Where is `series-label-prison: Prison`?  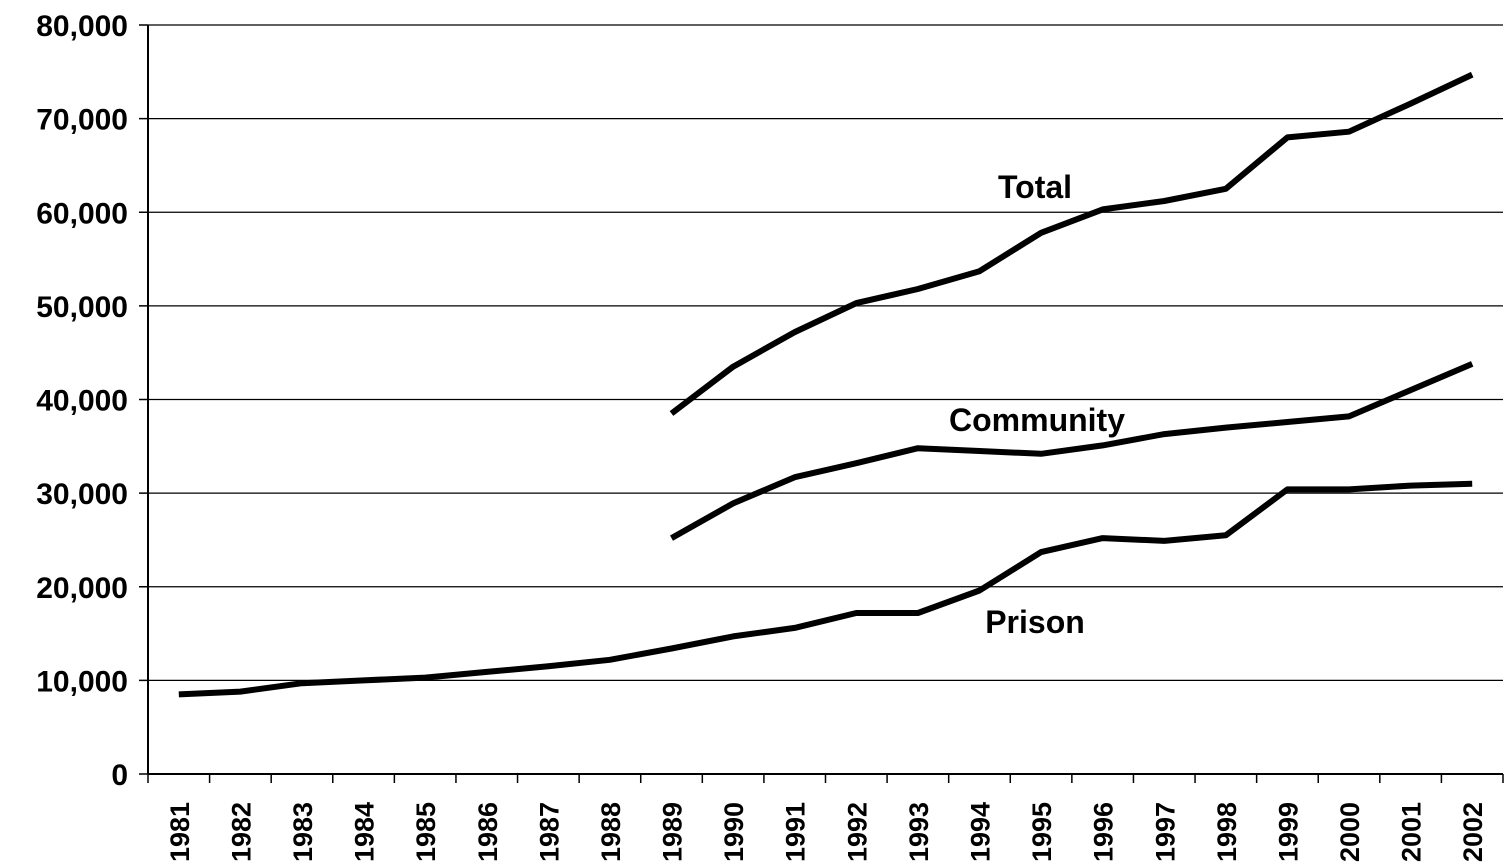 series-label-prison: Prison is located at coordinates (1035, 622).